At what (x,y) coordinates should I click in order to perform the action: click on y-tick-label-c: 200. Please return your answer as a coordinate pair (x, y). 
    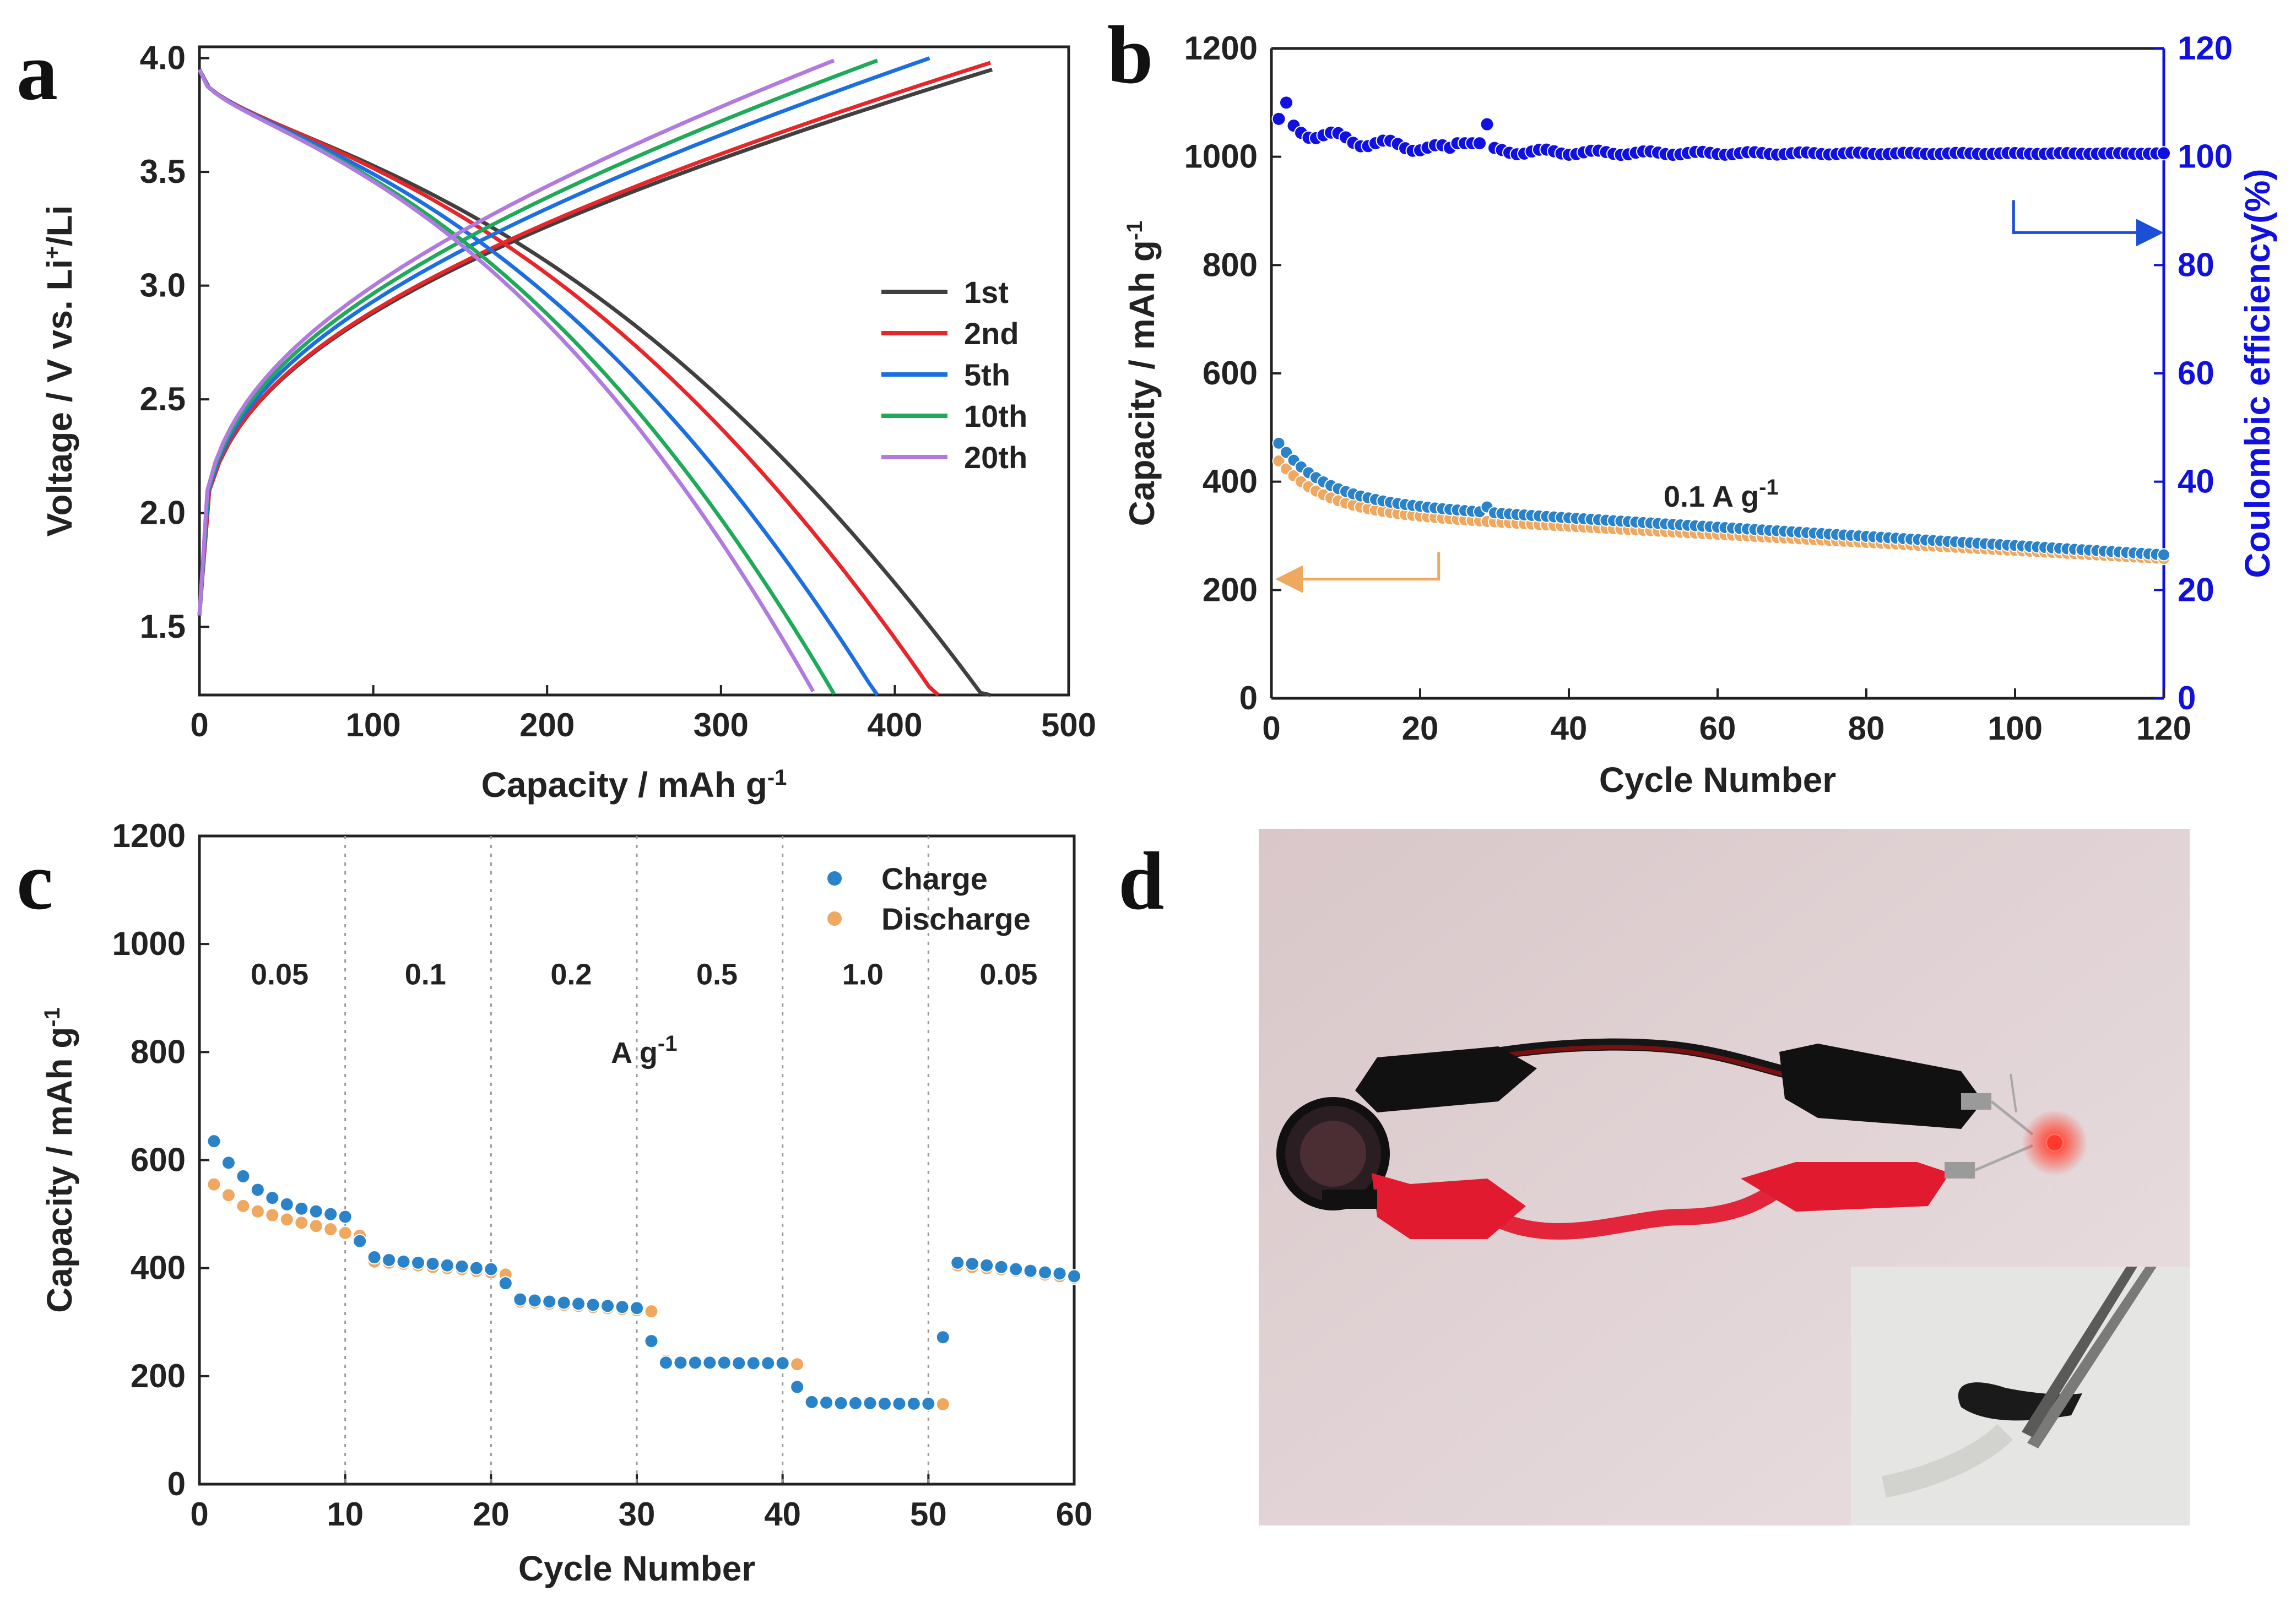
    Looking at the image, I should click on (158, 1376).